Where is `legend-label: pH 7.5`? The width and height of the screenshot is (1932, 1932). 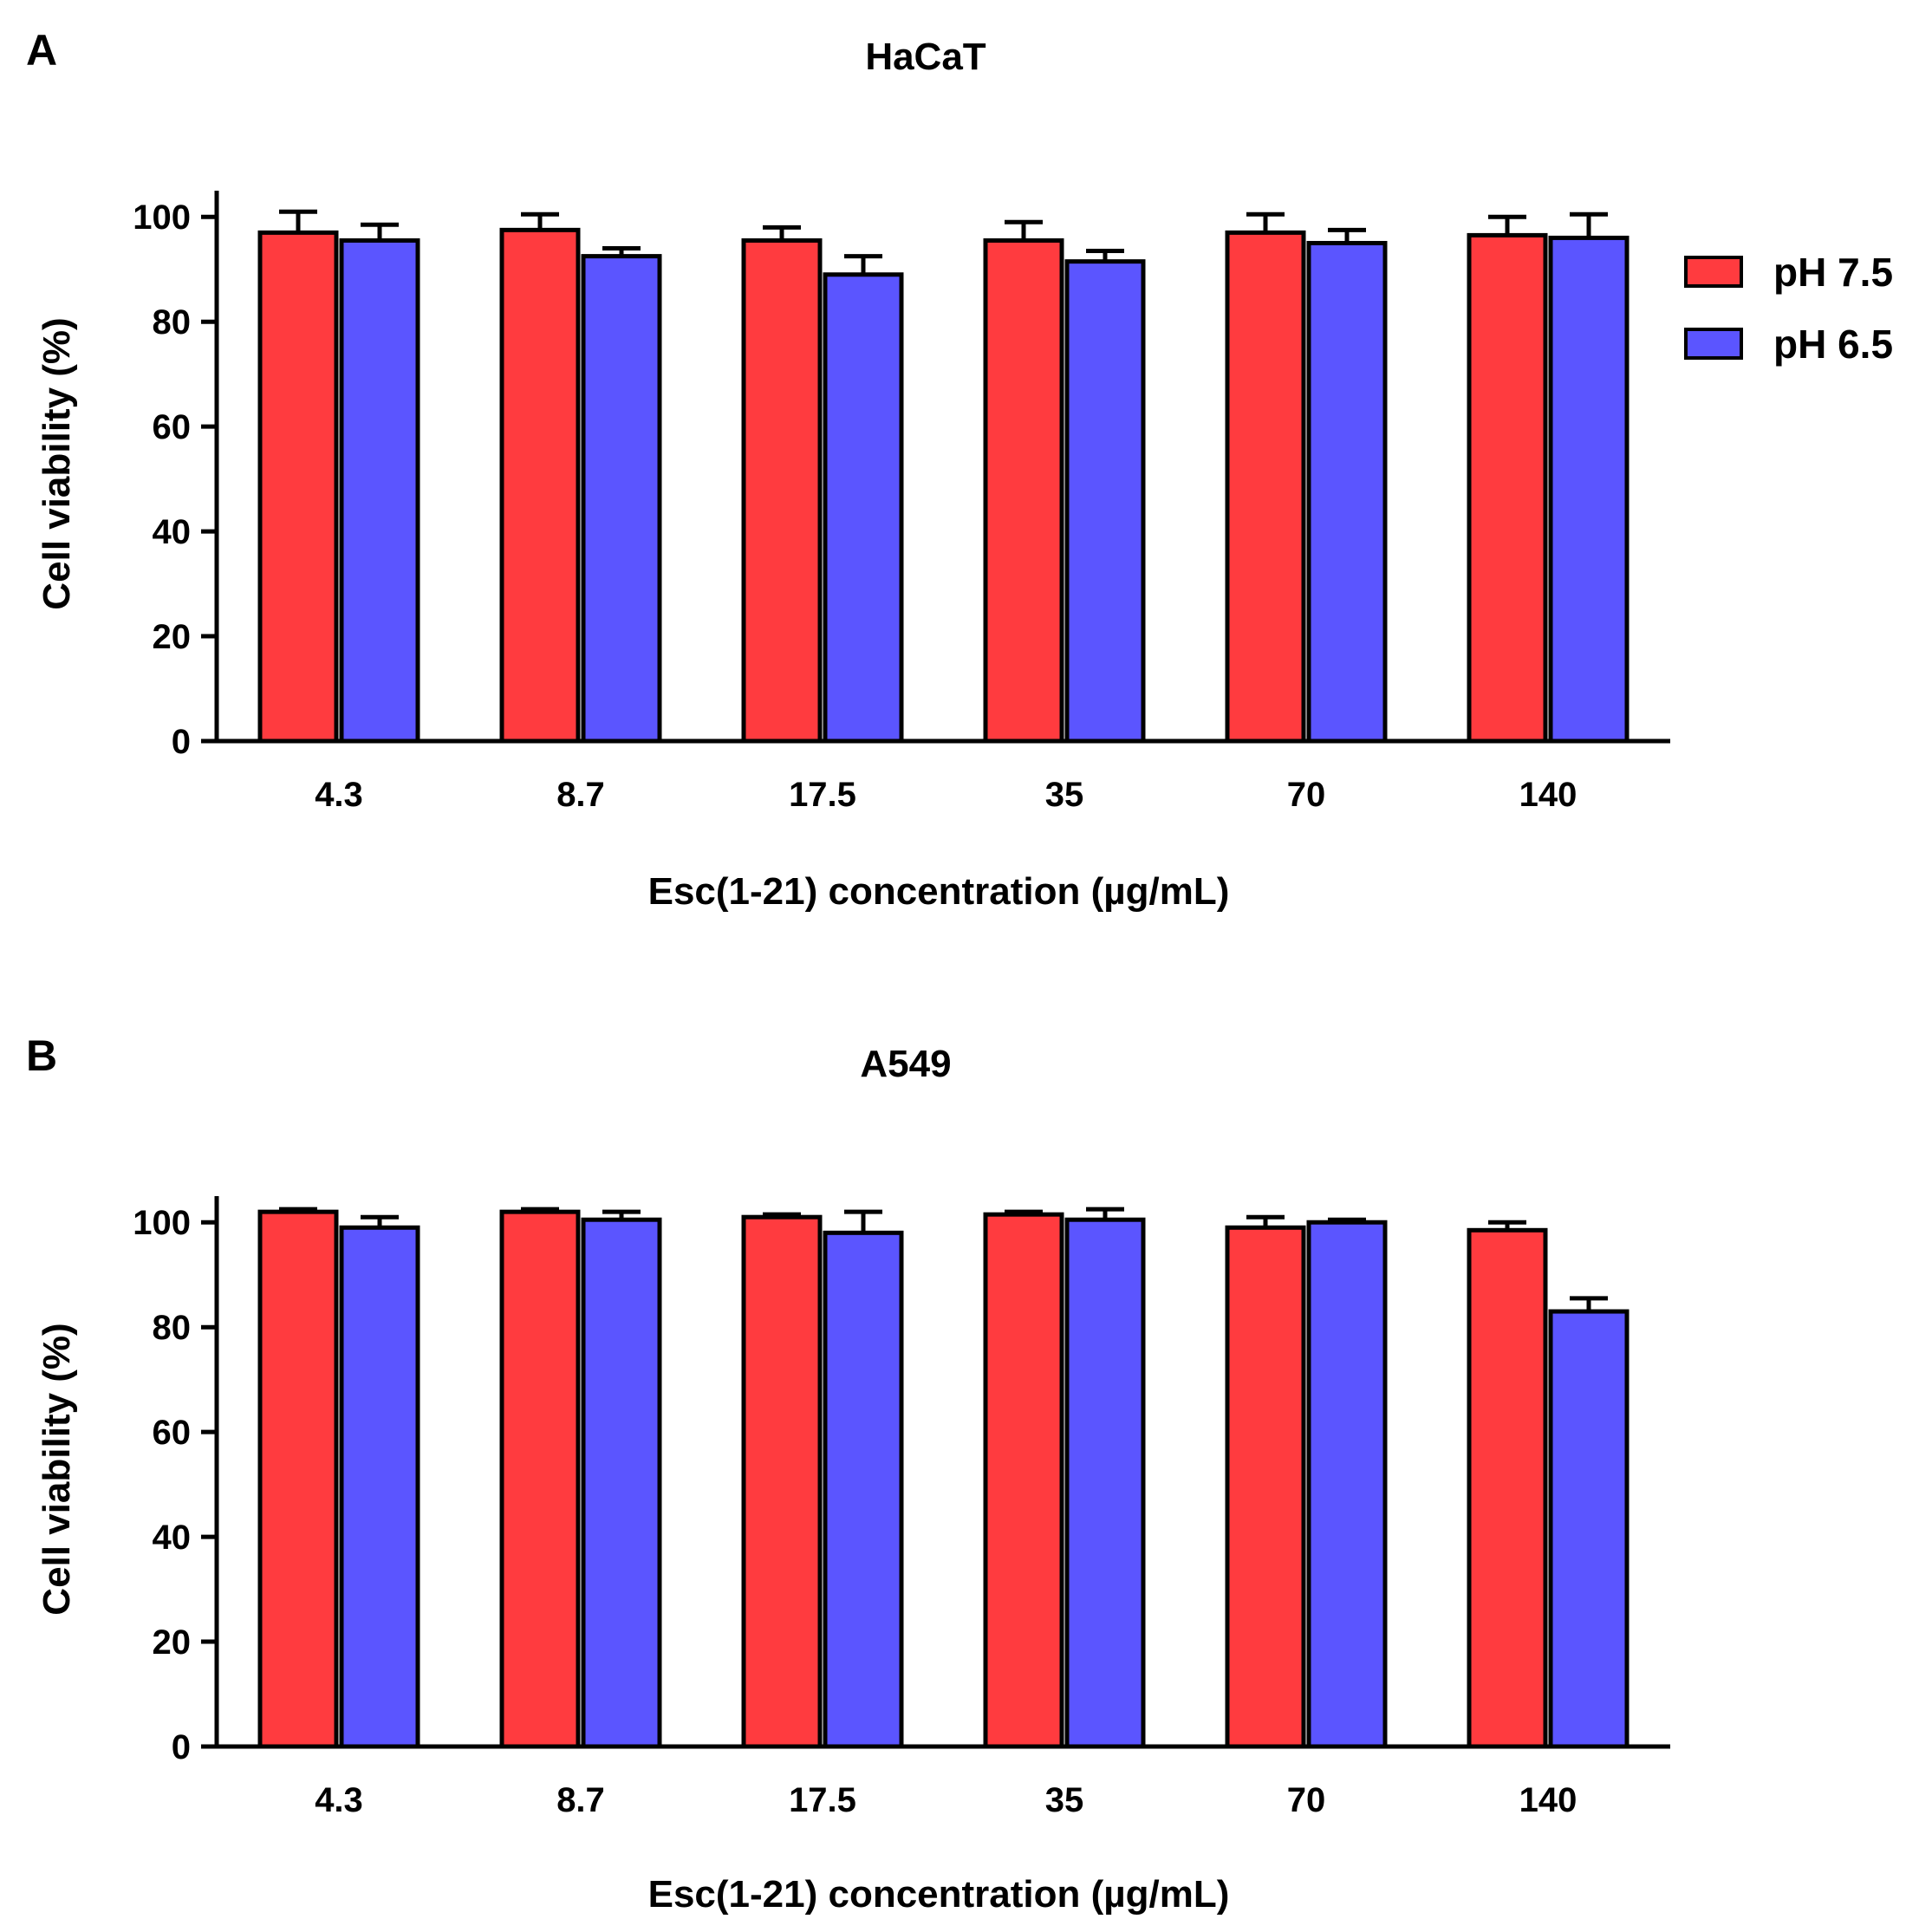 legend-label: pH 7.5 is located at coordinates (1833, 272).